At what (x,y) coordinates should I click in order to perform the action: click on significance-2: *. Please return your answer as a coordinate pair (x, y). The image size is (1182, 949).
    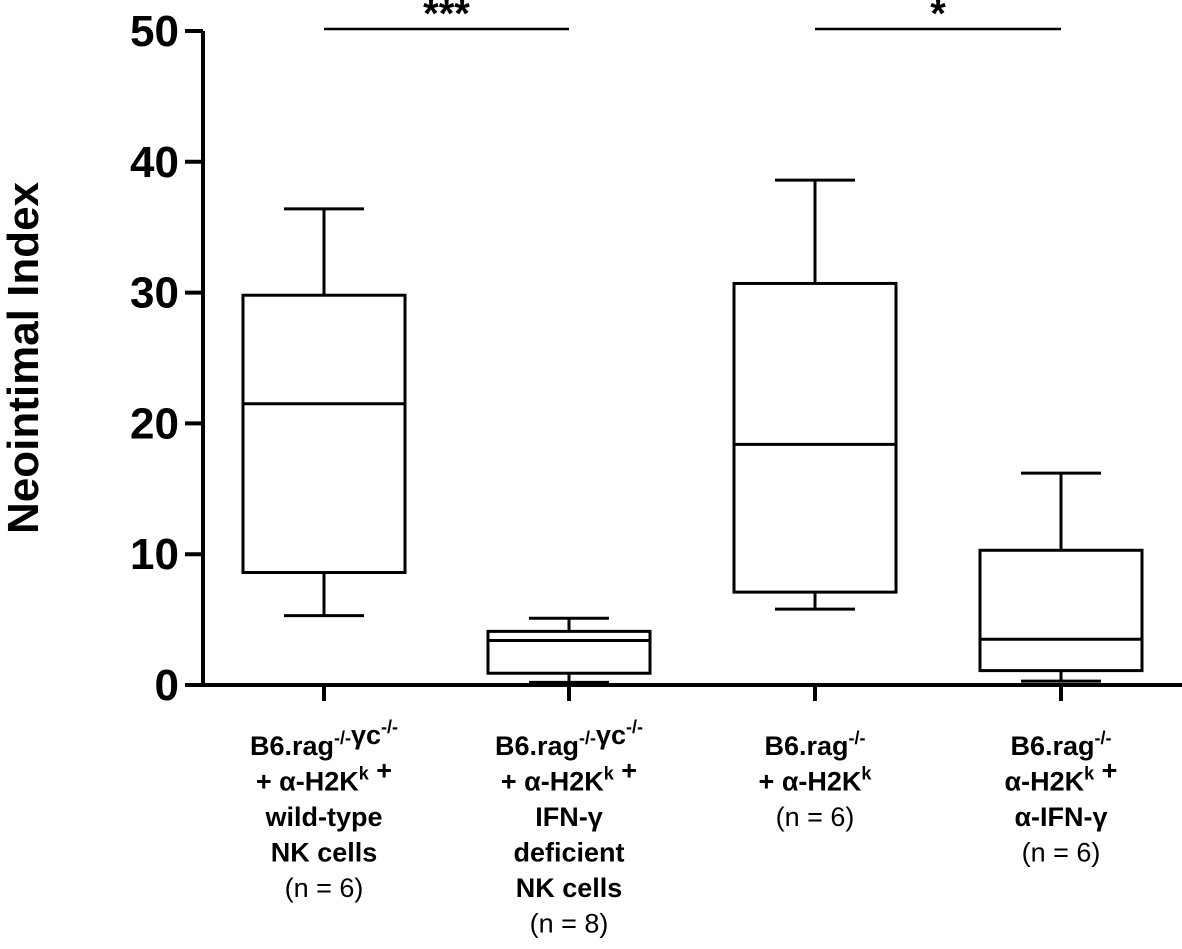
    Looking at the image, I should click on (938, 18).